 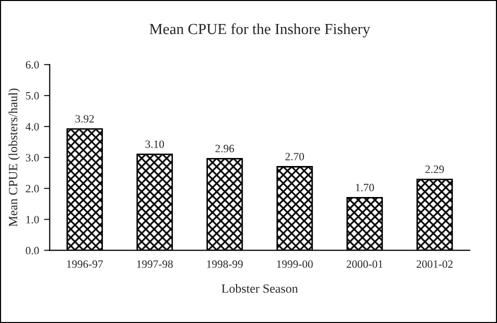 I want to click on y-tick-label: 4.0, so click(x=32, y=126).